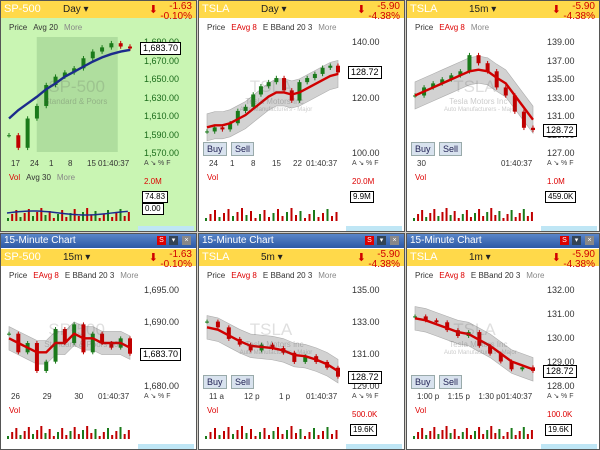  I want to click on symbol-bar: TSLA Day ▾ ⬇ -5.90 -4.38%, so click(301, 11).